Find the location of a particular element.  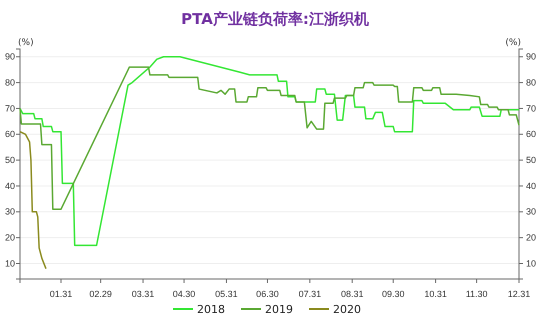

x-tick-label: 07.31 is located at coordinates (310, 293).